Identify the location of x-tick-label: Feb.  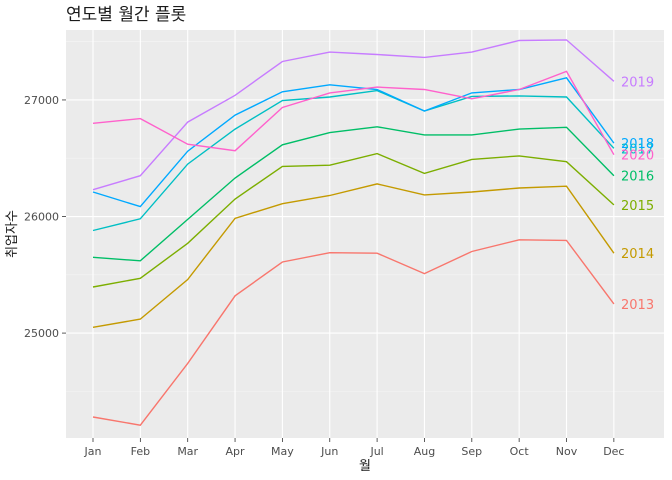
(140, 451).